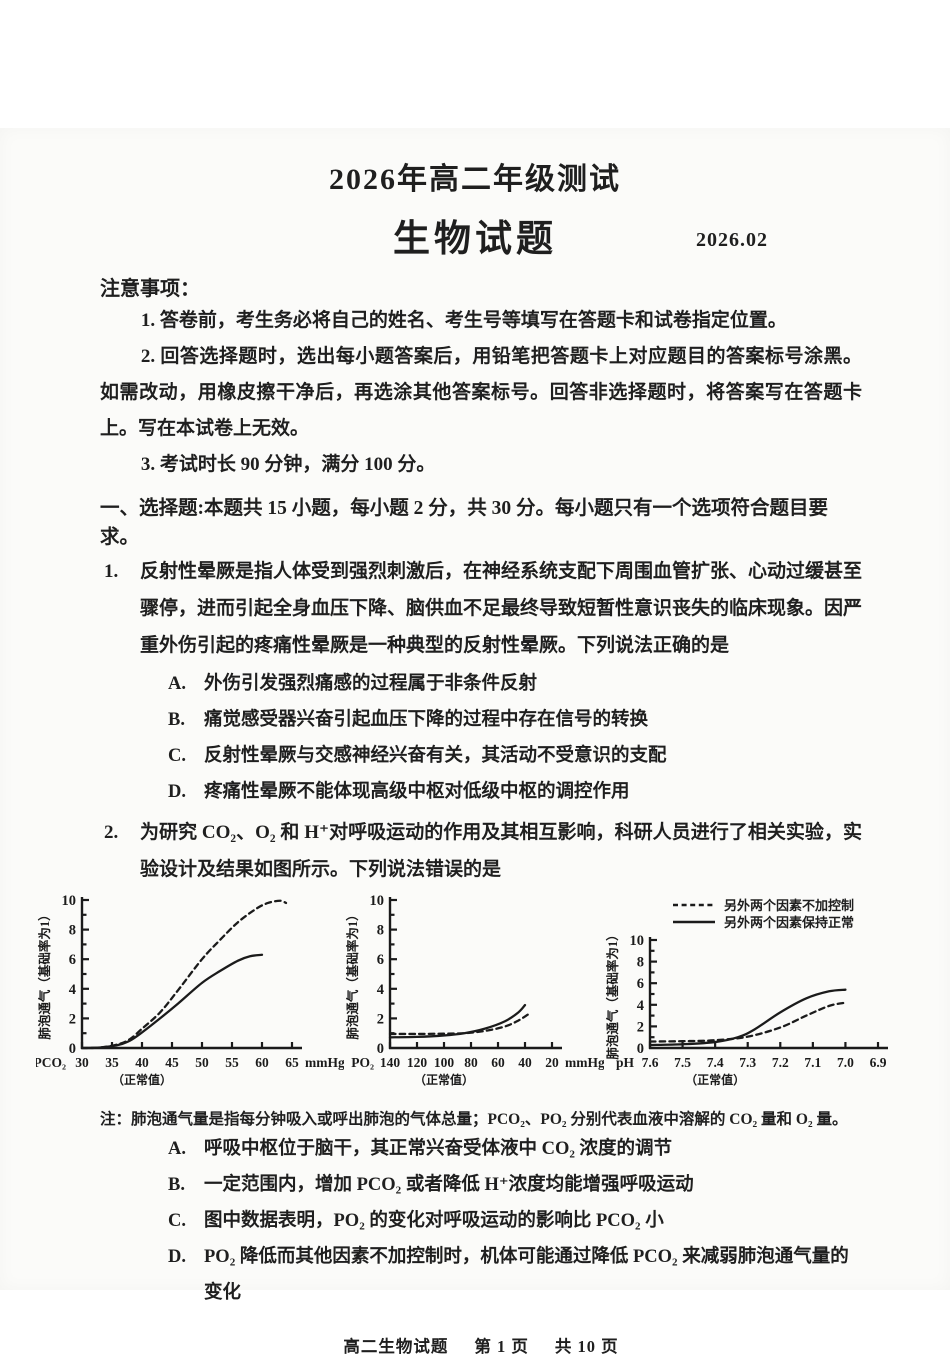 This screenshot has height=1357, width=950. Describe the element at coordinates (82, 1062) in the screenshot. I see `svg-text: 30` at that location.